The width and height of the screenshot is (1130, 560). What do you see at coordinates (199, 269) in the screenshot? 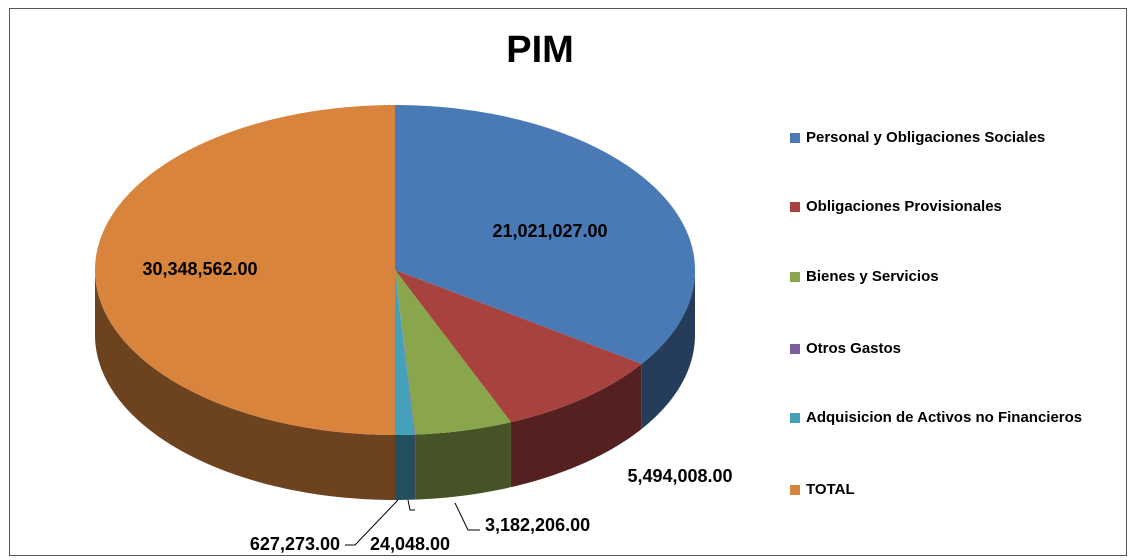
I see `data-label: 30,348,562.00` at bounding box center [199, 269].